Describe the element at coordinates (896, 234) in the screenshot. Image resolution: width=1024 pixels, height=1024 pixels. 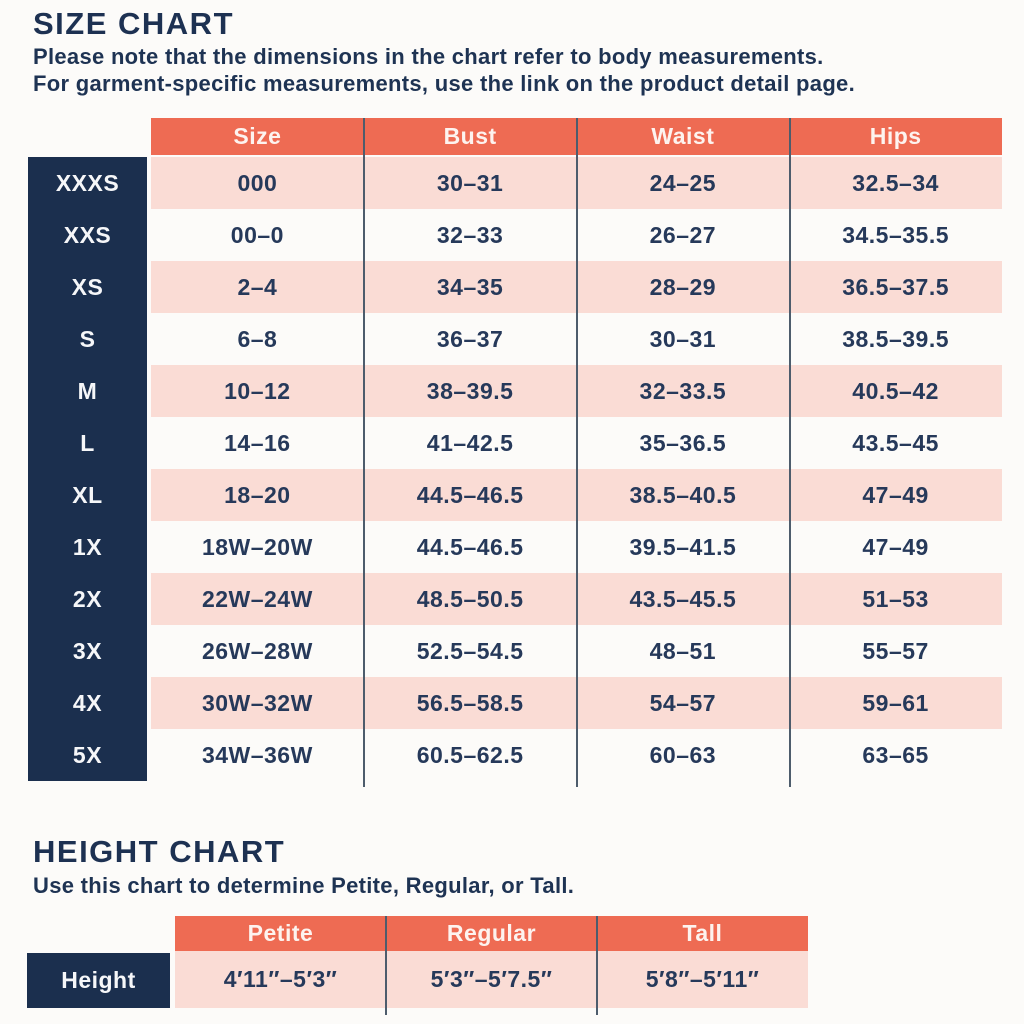
I see `size-cell-hips: 34.5–35.5` at that location.